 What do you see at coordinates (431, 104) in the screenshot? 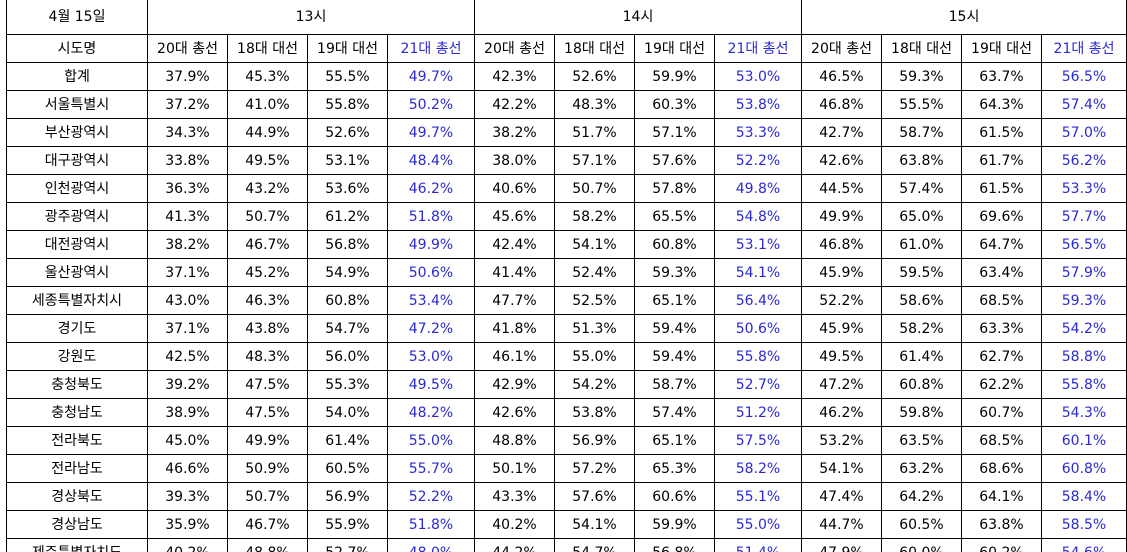
I see `turnout-value-cell: 50.2%` at bounding box center [431, 104].